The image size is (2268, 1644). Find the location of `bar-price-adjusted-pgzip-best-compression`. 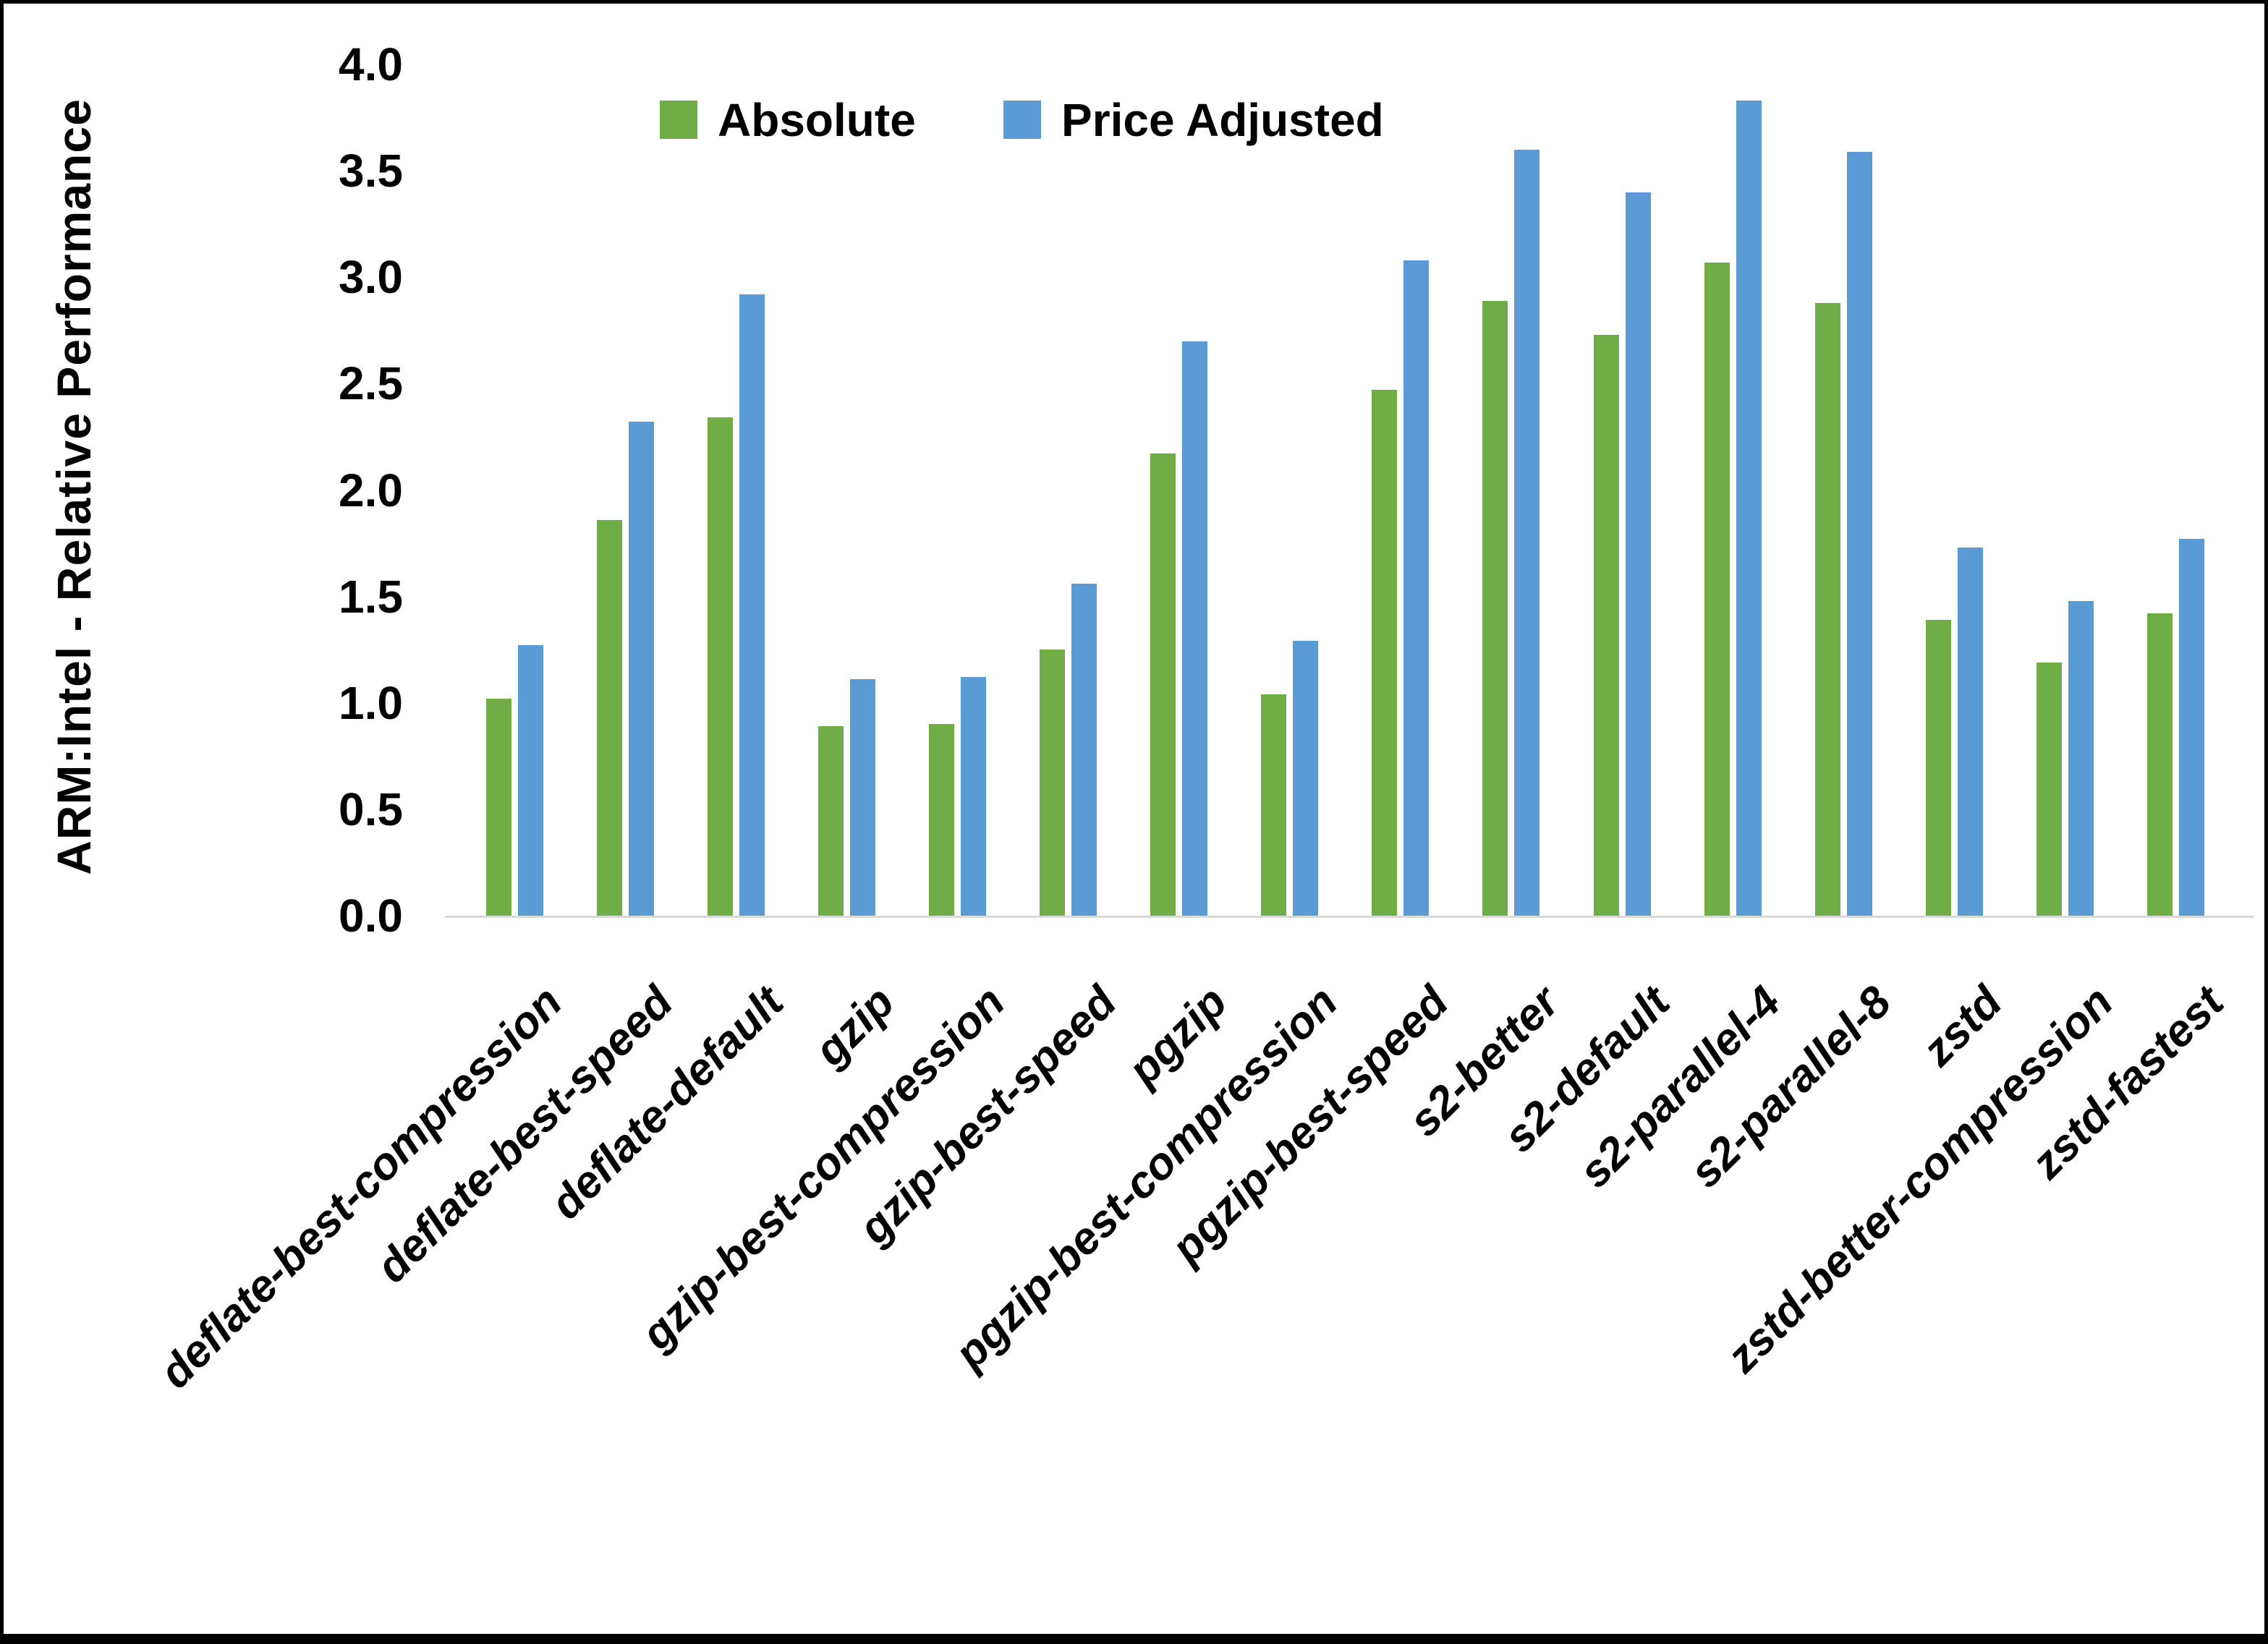

bar-price-adjusted-pgzip-best-compression is located at coordinates (1305, 778).